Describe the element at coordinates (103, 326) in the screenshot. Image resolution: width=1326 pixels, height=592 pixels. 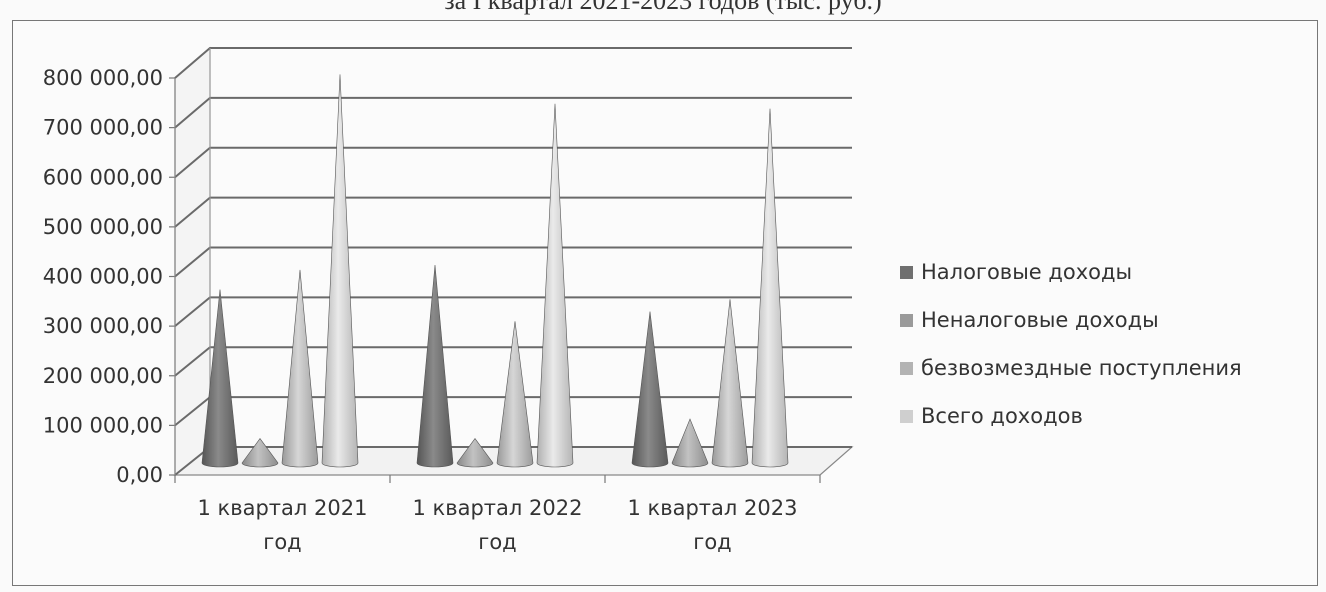
I see `y-tick-label: 300 000,00` at that location.